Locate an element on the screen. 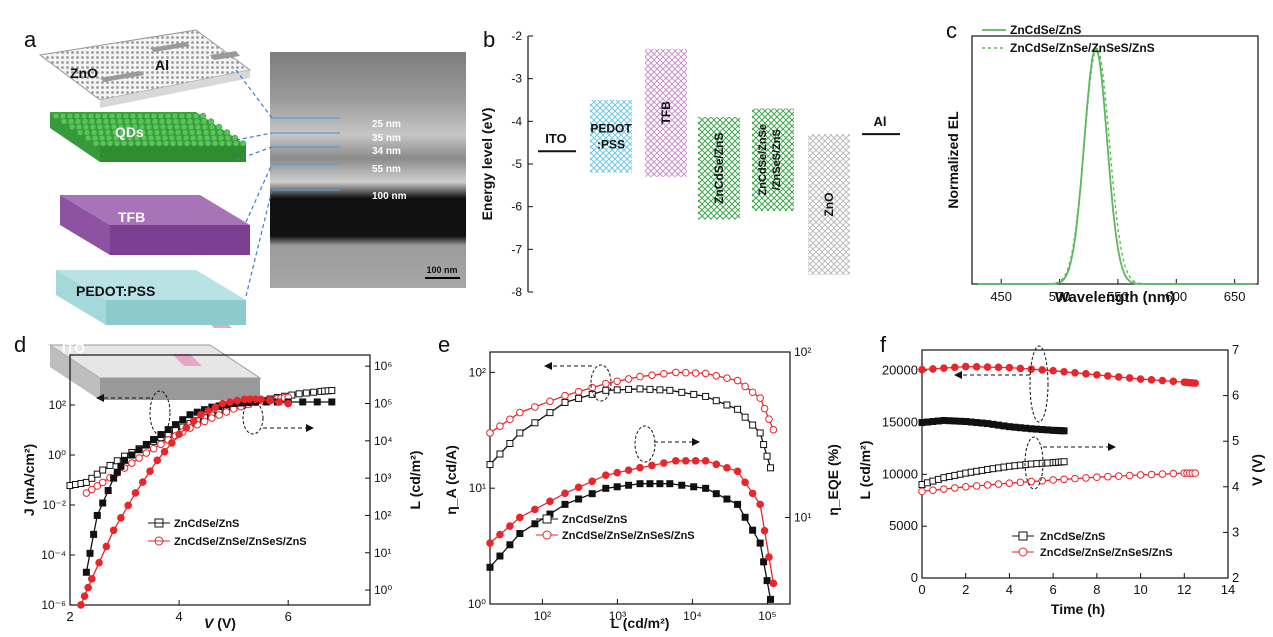  tick-label-e-left: 10¹ is located at coordinates (477, 488).